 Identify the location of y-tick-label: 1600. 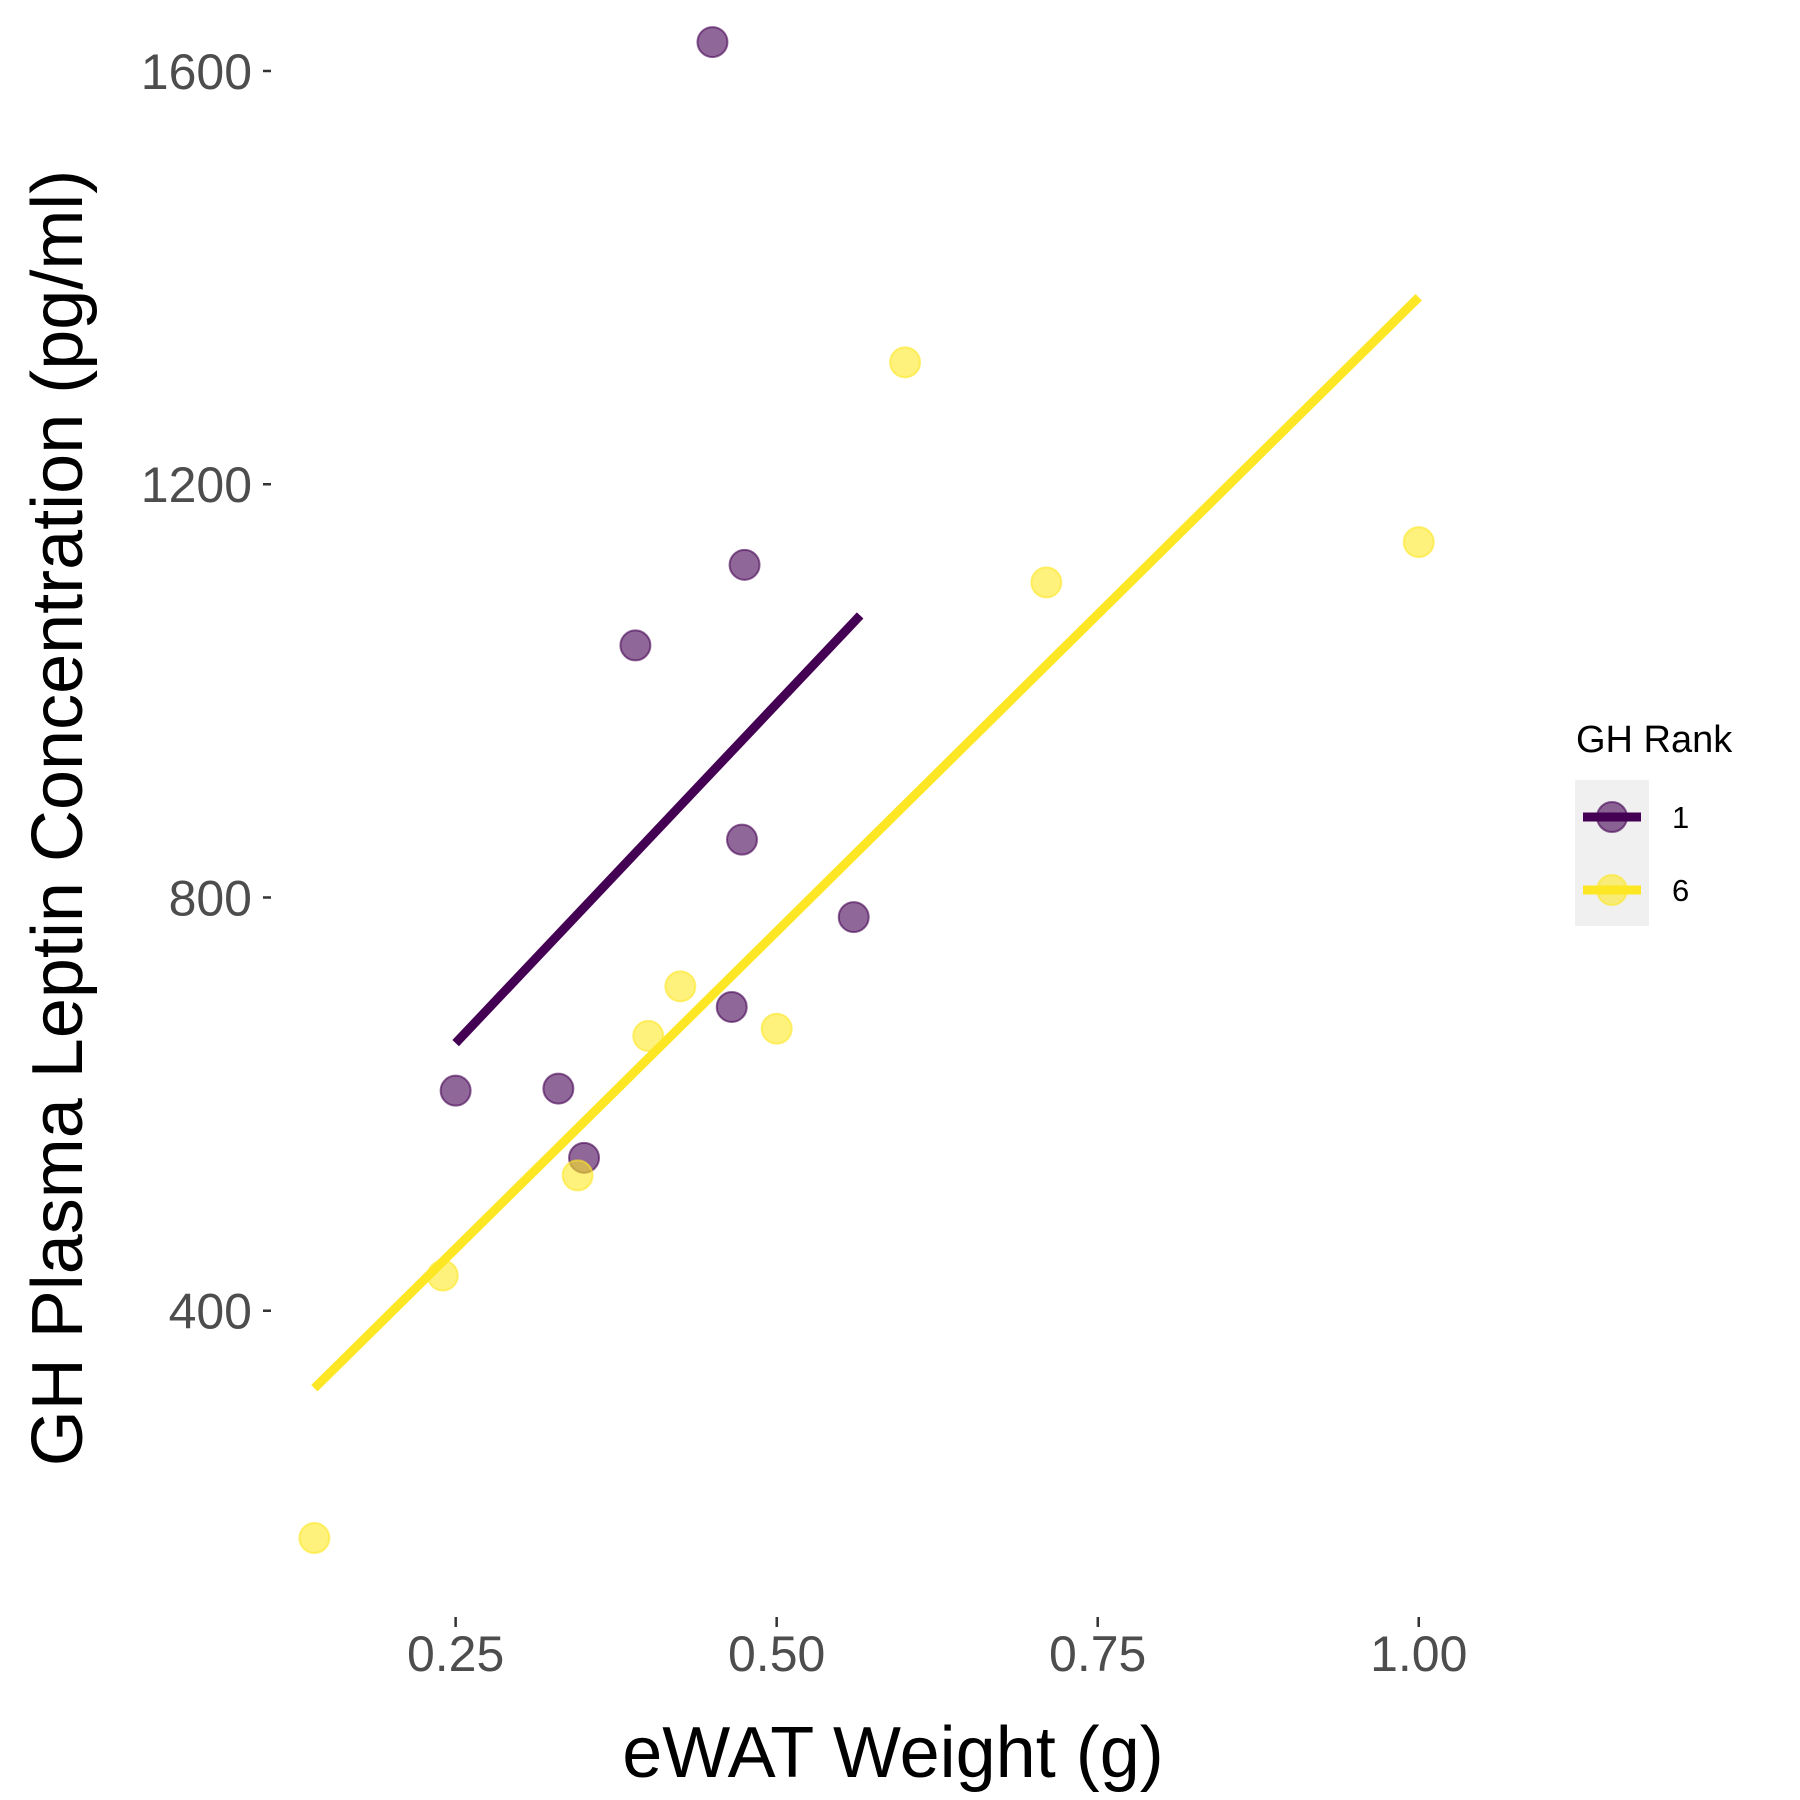
(196, 72).